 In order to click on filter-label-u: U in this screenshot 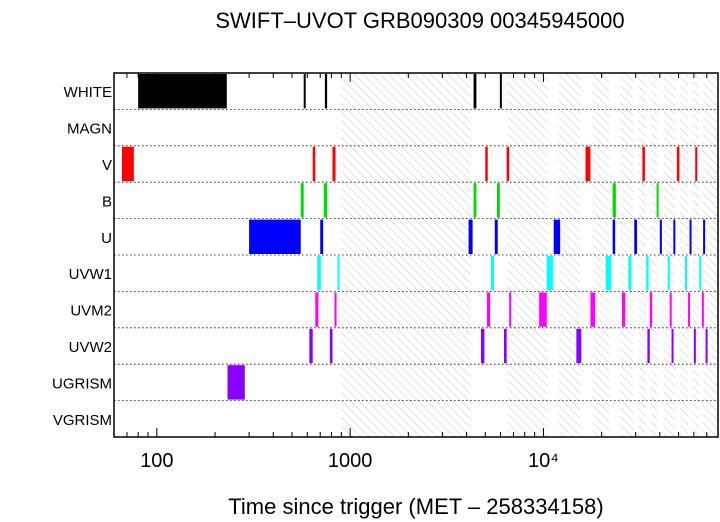, I will do `click(106, 238)`.